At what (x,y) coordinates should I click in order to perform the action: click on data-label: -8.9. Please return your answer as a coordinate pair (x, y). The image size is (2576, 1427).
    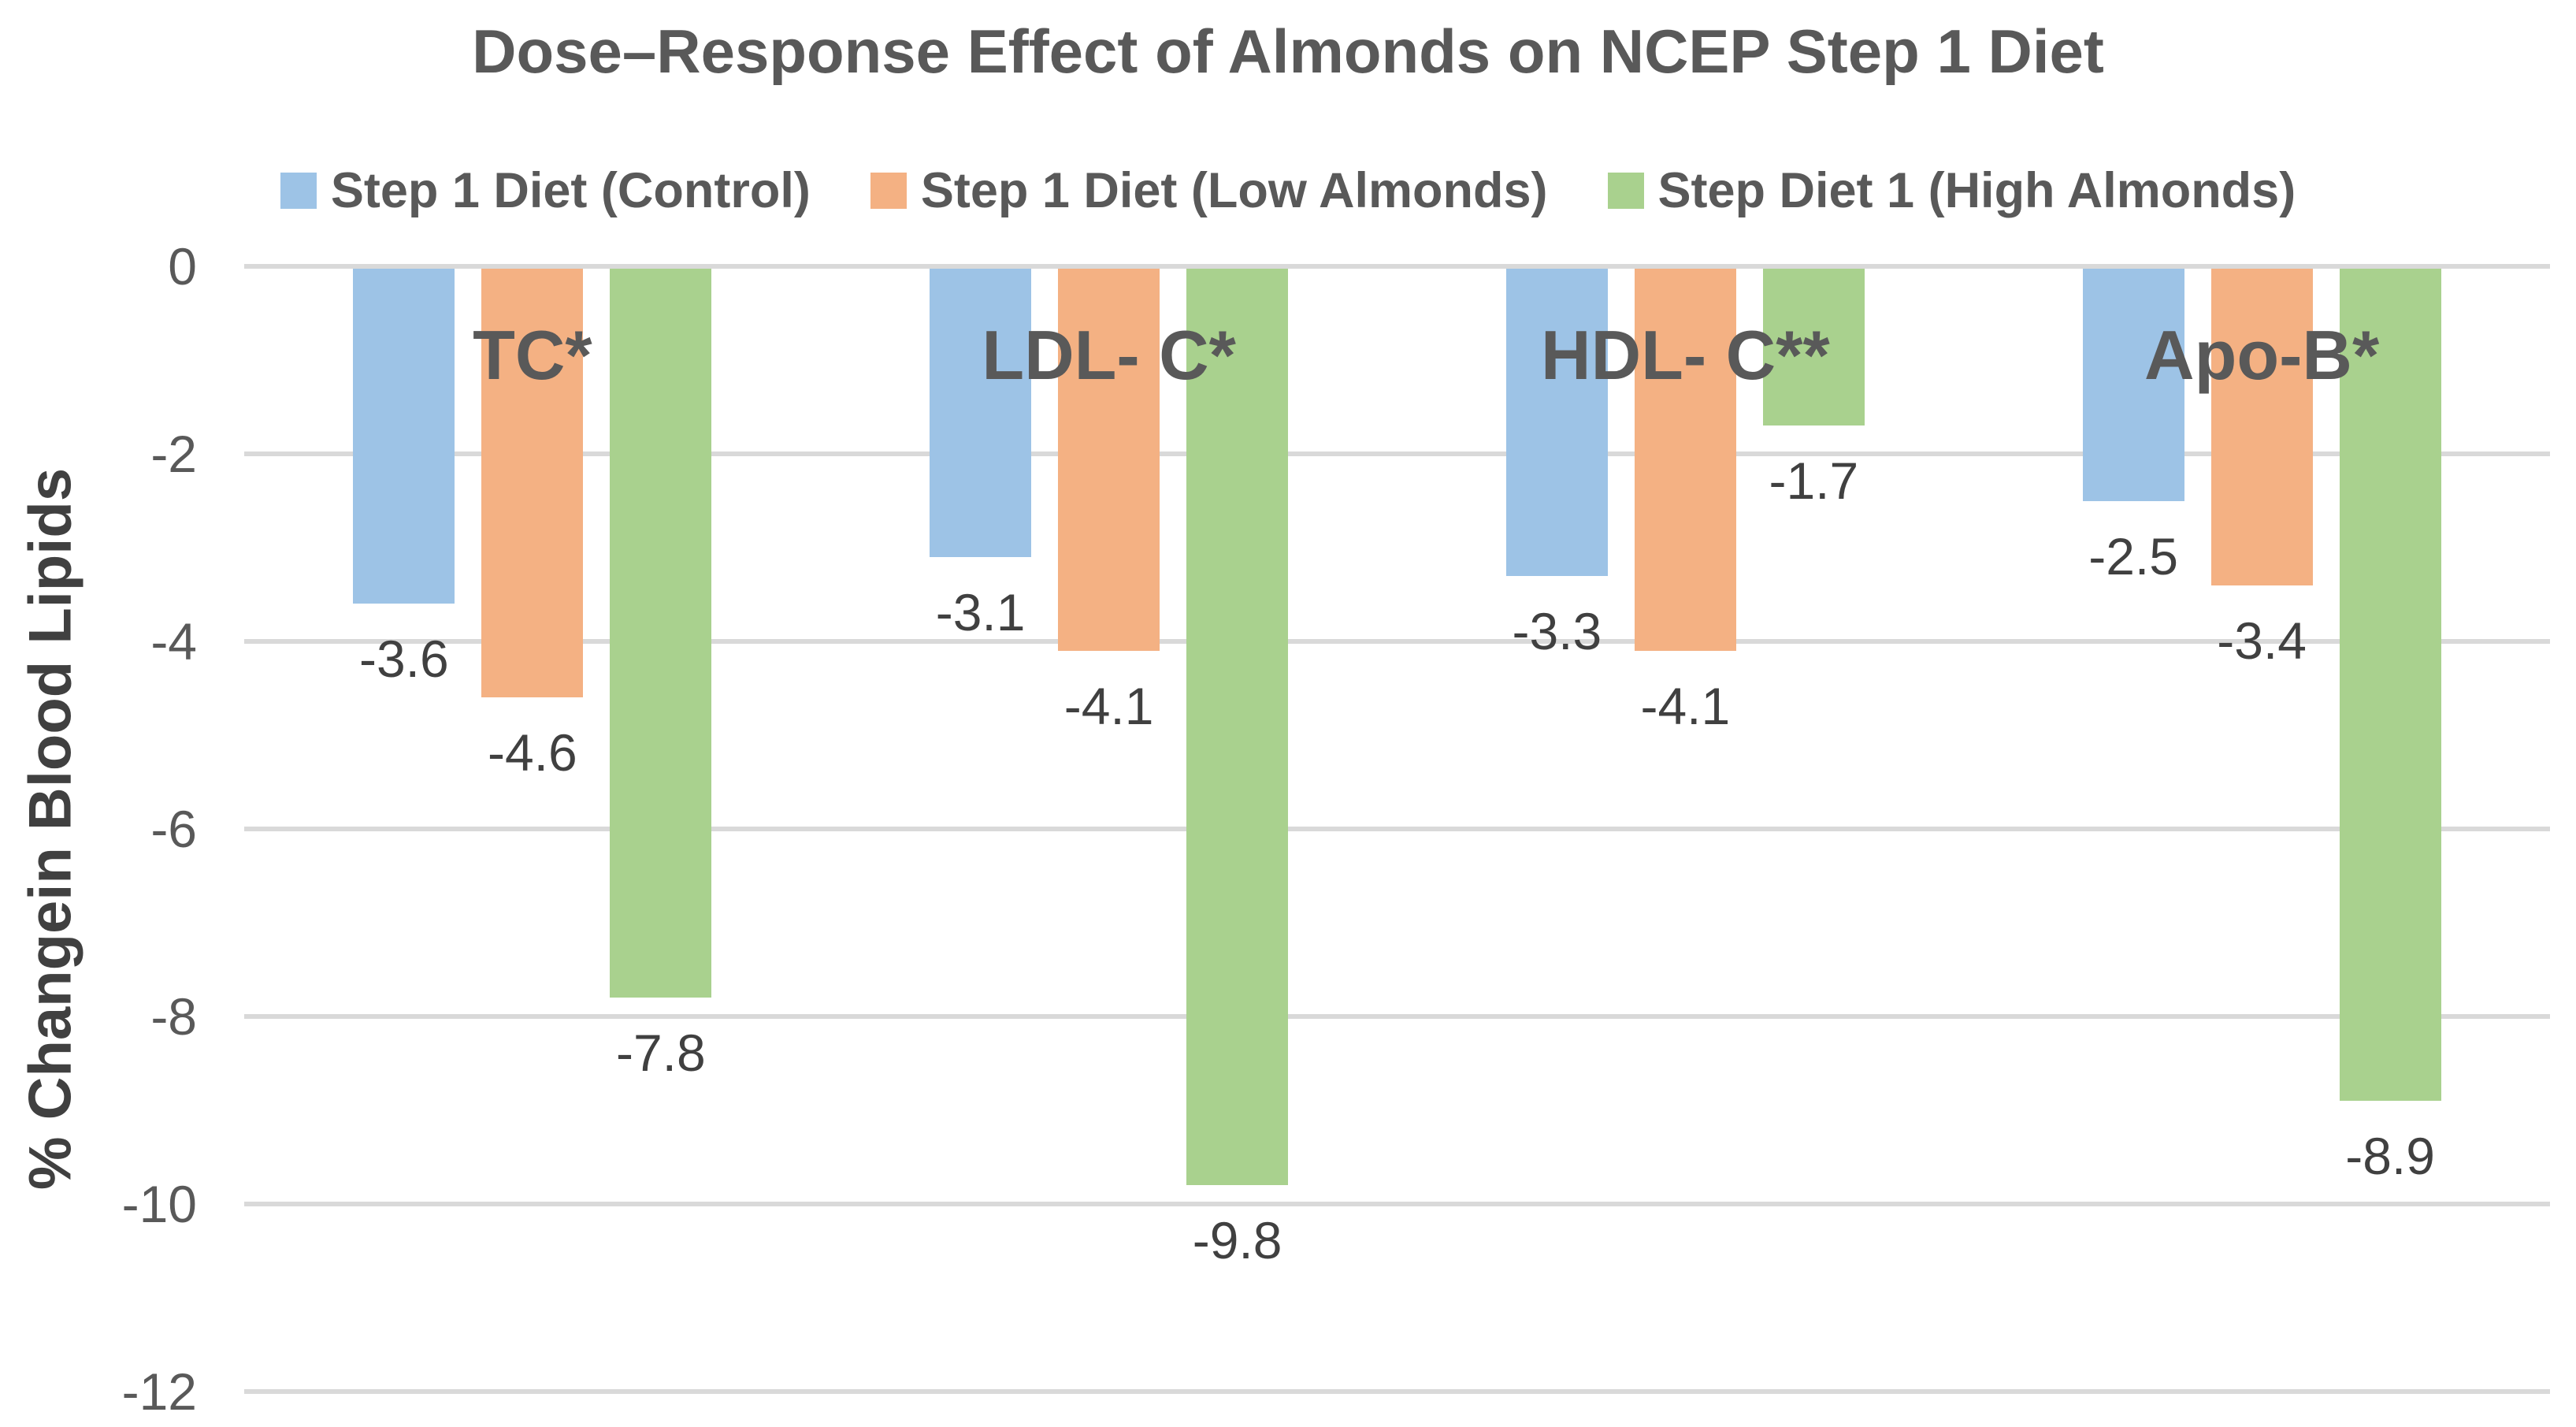
    Looking at the image, I should click on (2390, 1156).